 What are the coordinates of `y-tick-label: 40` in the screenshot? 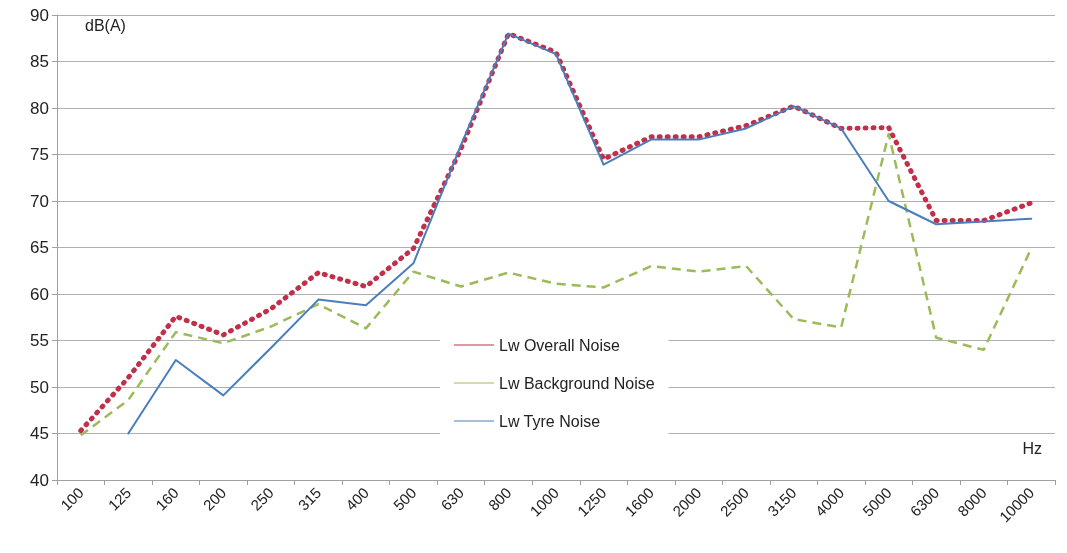 It's located at (39, 480).